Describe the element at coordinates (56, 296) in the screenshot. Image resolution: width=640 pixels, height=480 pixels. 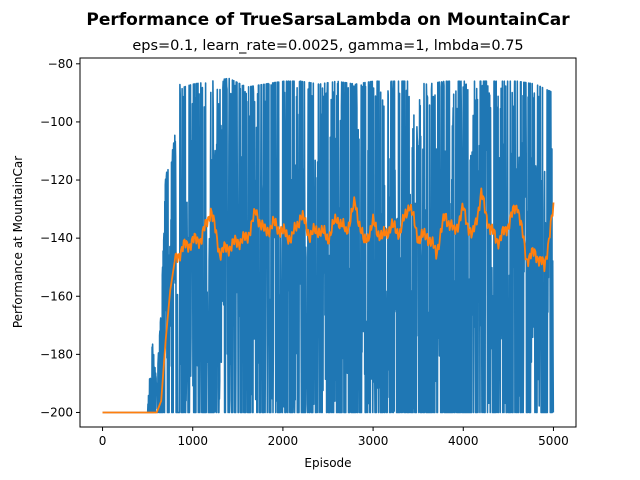
I see `y-tick-label: −160` at that location.